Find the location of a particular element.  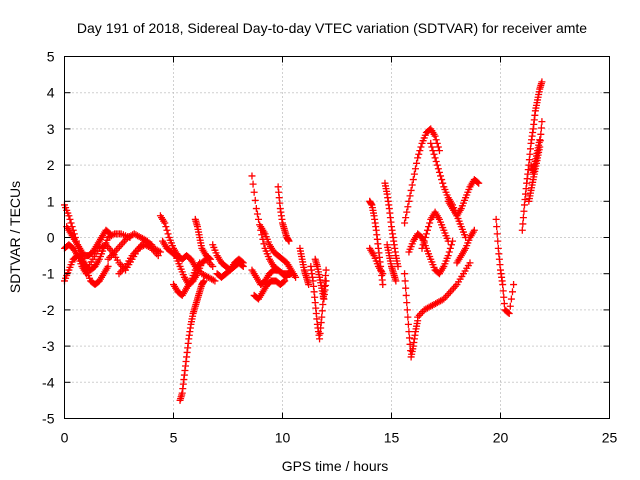

x-tick-label: 25 is located at coordinates (610, 438).